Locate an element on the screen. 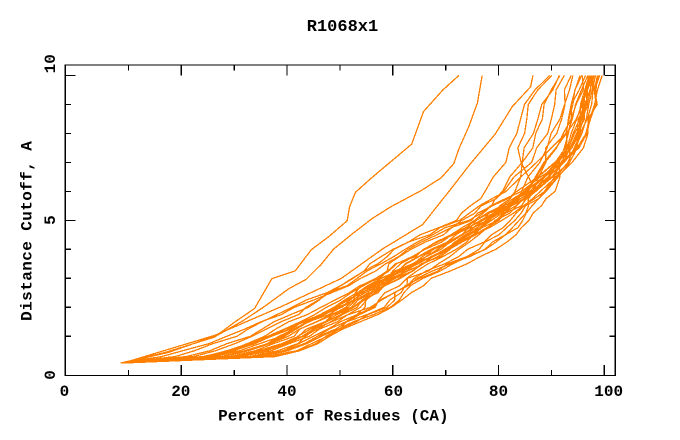 This screenshot has height=440, width=680. svg-text: Distance Cutoff, A is located at coordinates (28, 231).